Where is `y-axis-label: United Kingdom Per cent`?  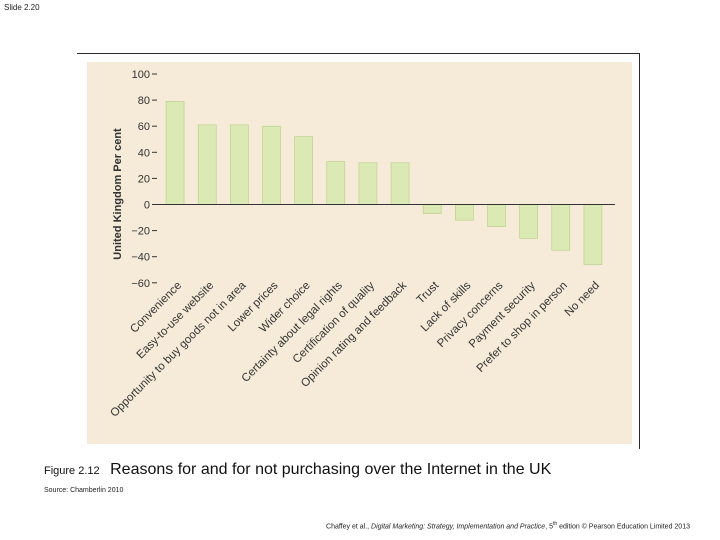
y-axis-label: United Kingdom Per cent is located at coordinates (118, 194).